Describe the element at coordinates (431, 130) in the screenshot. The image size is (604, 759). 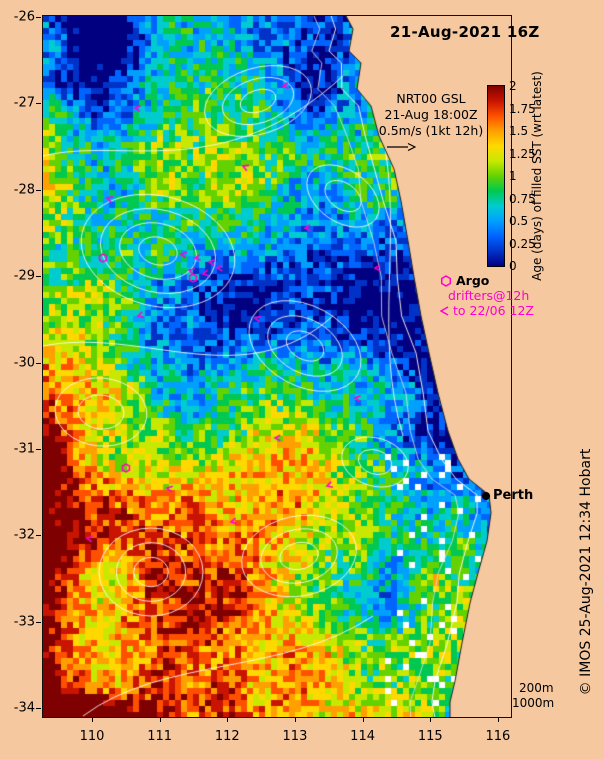
I see `vector-scale-text: 0.5m/s (1kt 12h)` at that location.